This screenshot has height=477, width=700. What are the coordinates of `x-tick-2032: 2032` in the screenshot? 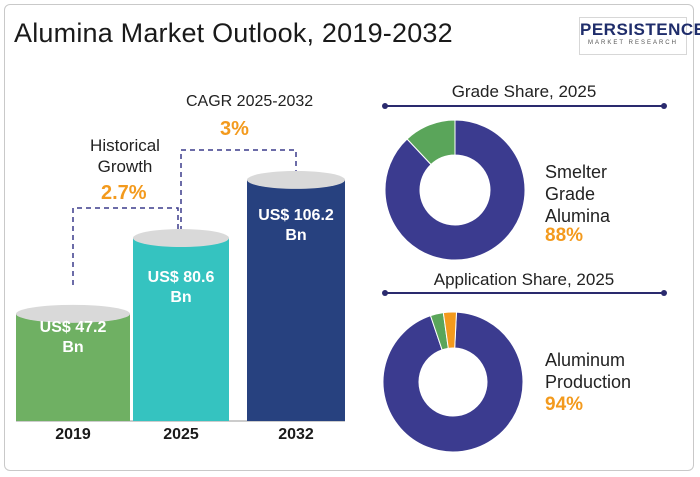 It's located at (296, 434).